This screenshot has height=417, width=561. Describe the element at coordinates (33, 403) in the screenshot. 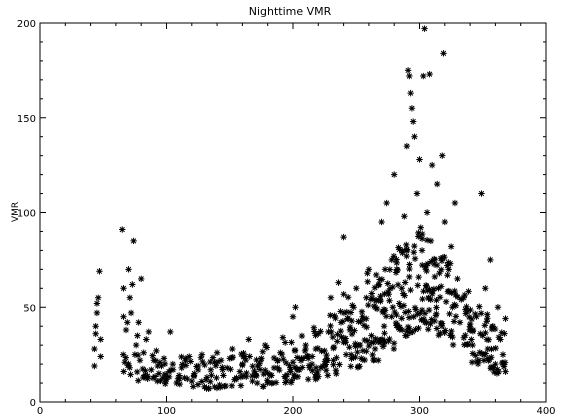

I see `y-tick-label: 0` at that location.